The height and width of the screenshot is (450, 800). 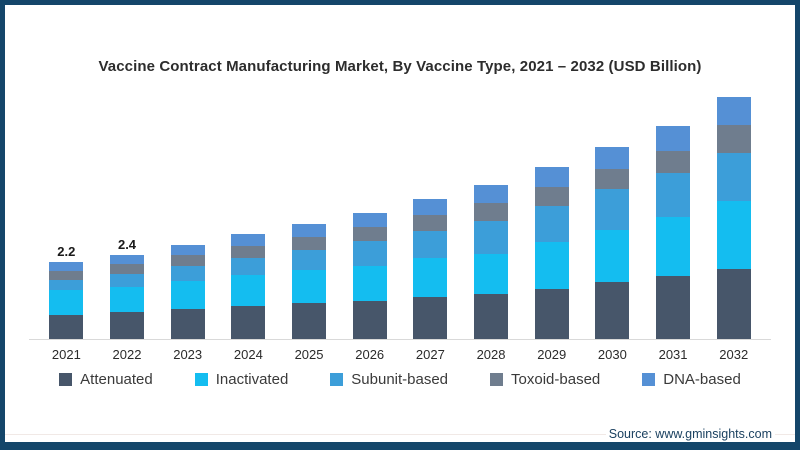 I want to click on segment-dna-based-2031, so click(x=673, y=138).